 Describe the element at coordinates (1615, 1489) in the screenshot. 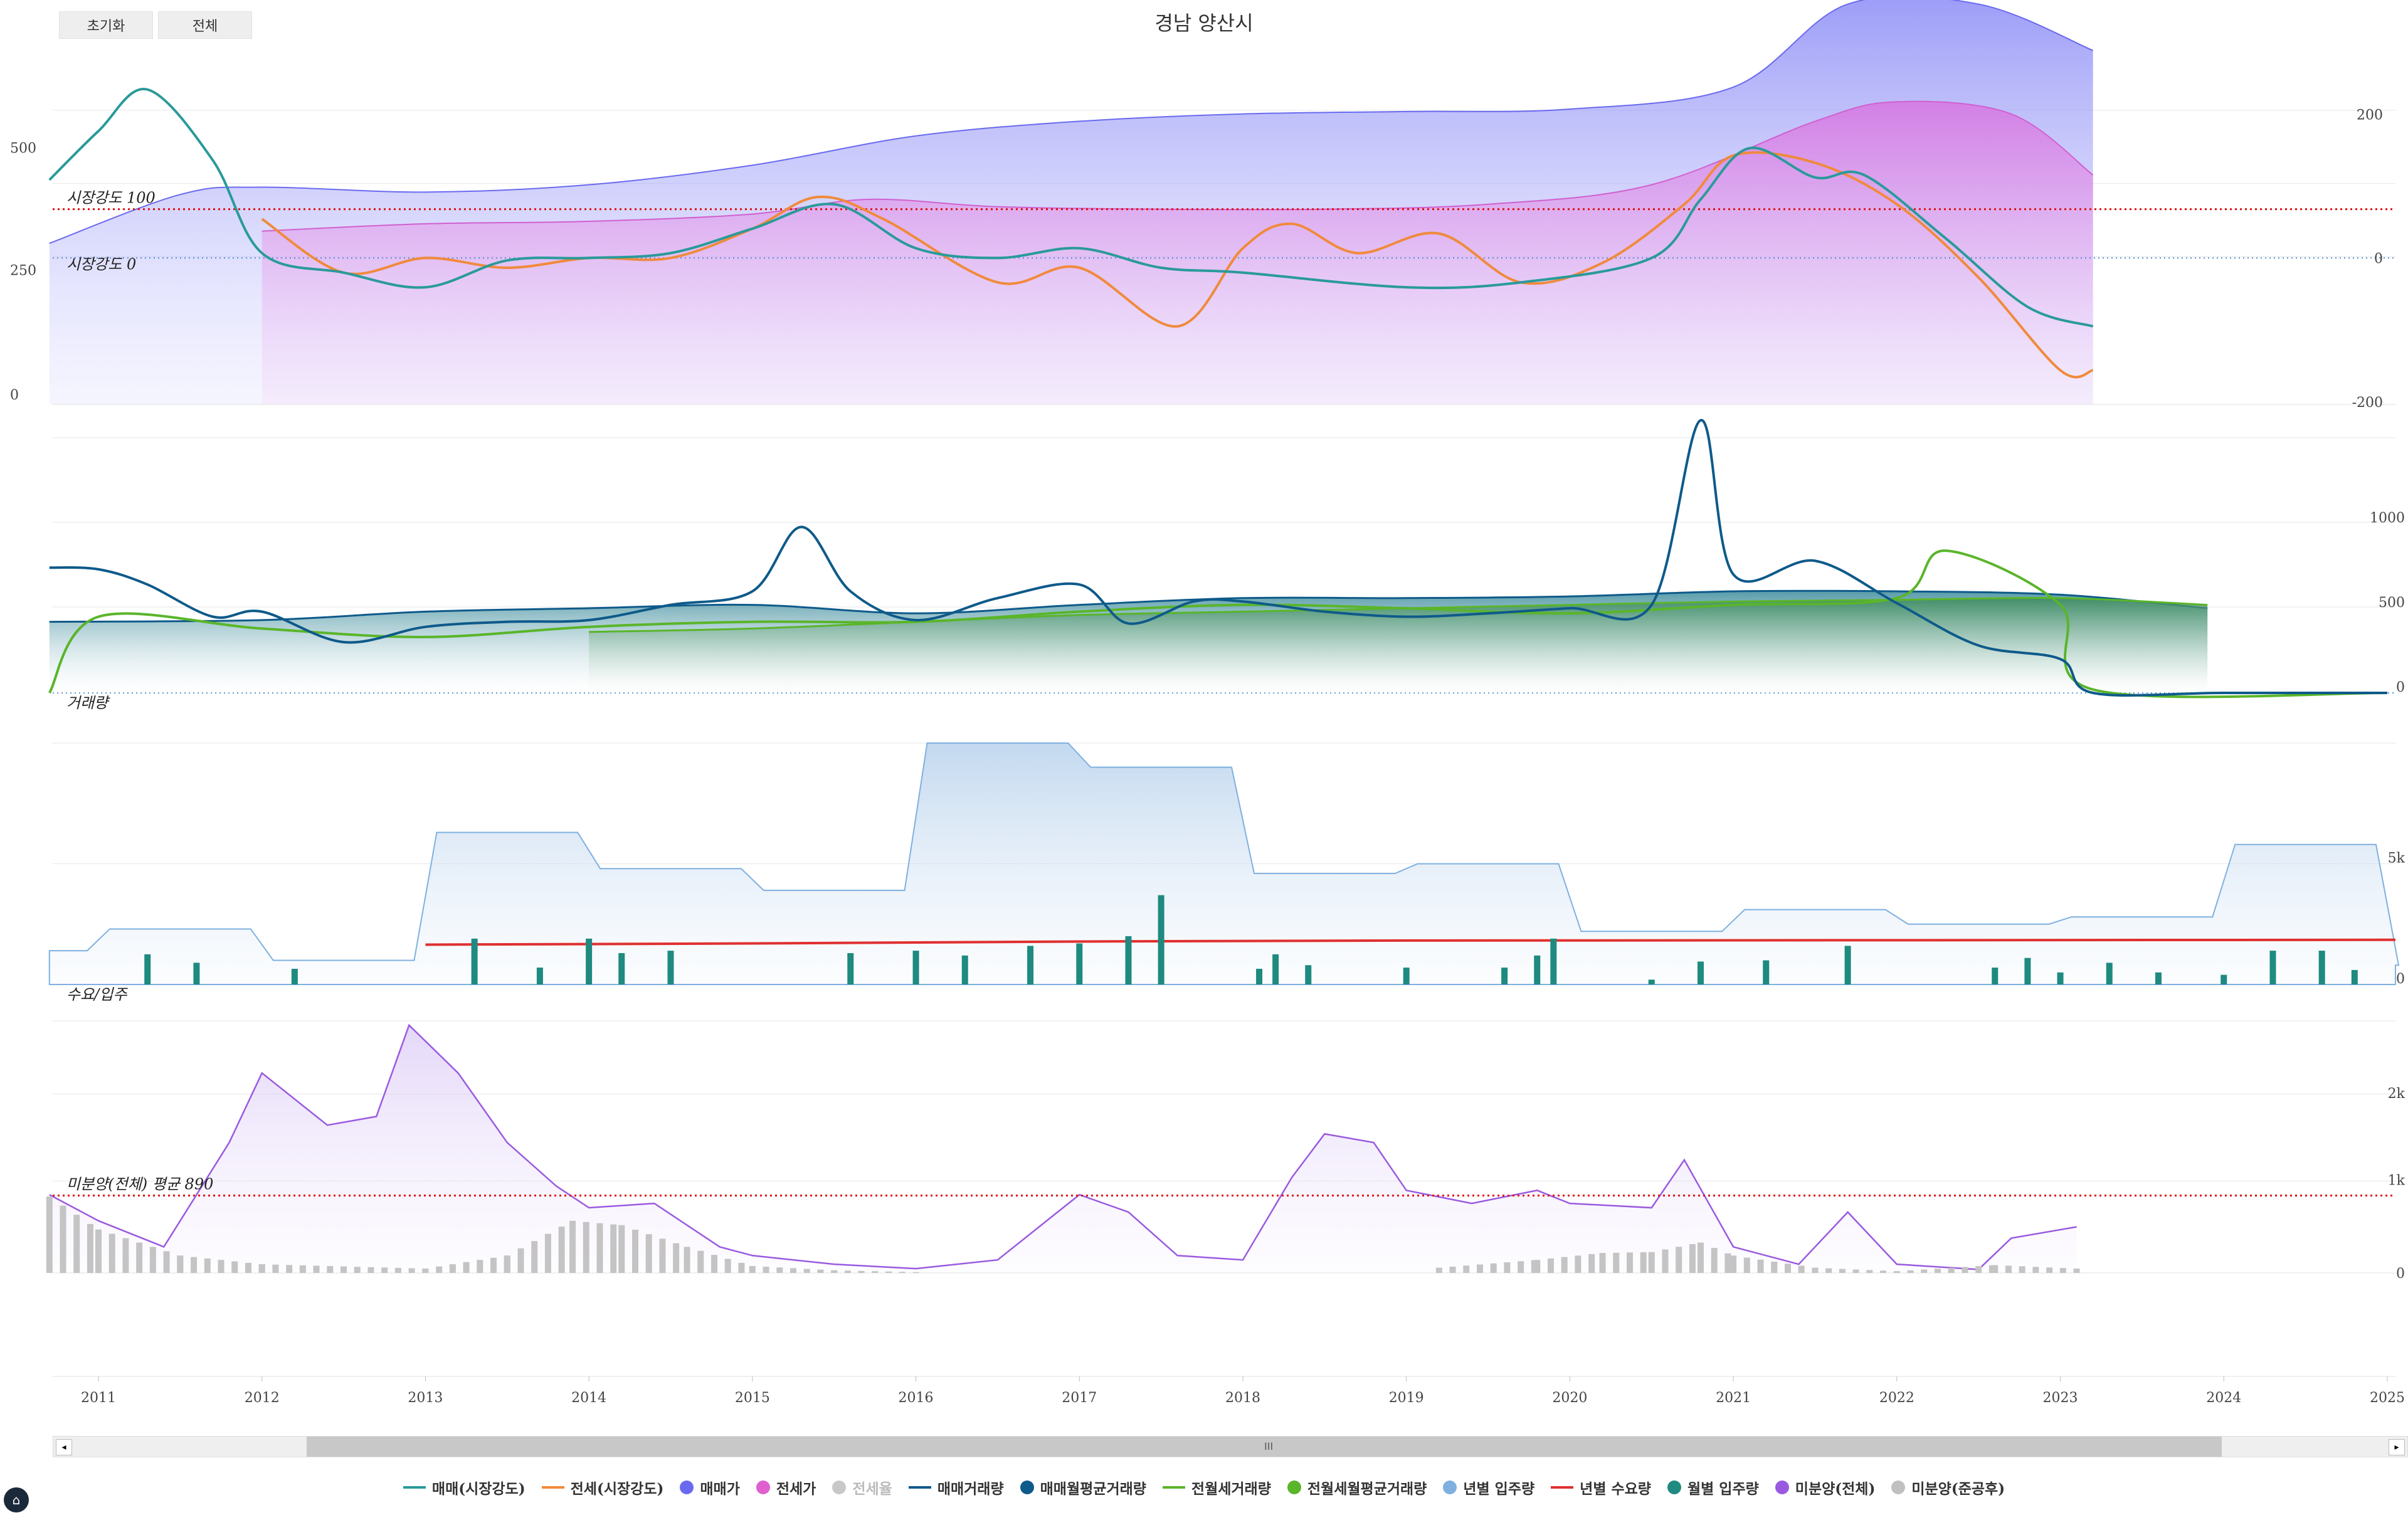

I see `legend-label: 년별 수요량` at that location.